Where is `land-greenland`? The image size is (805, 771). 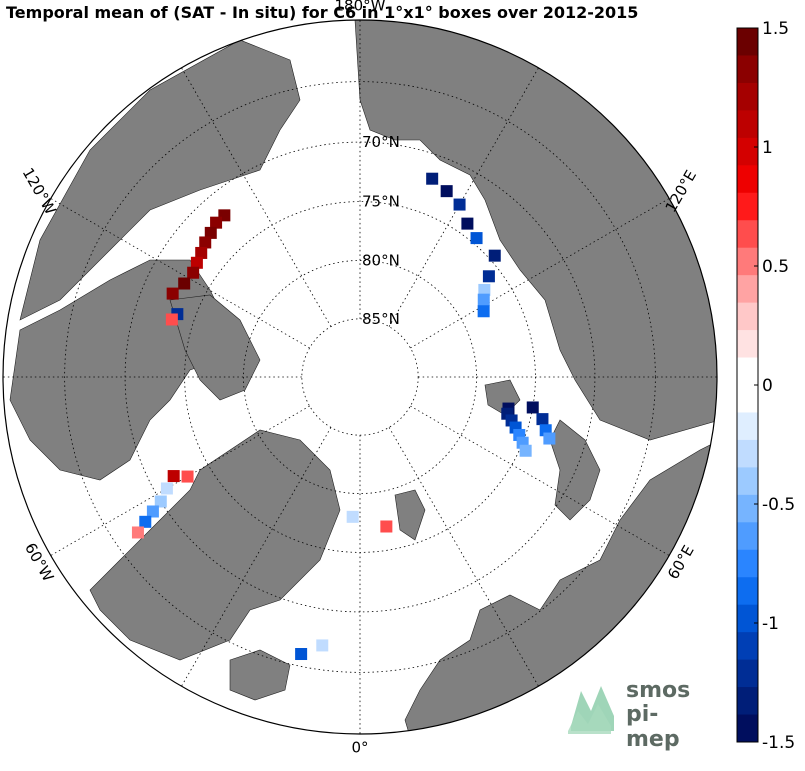
land-greenland is located at coordinates (215, 545).